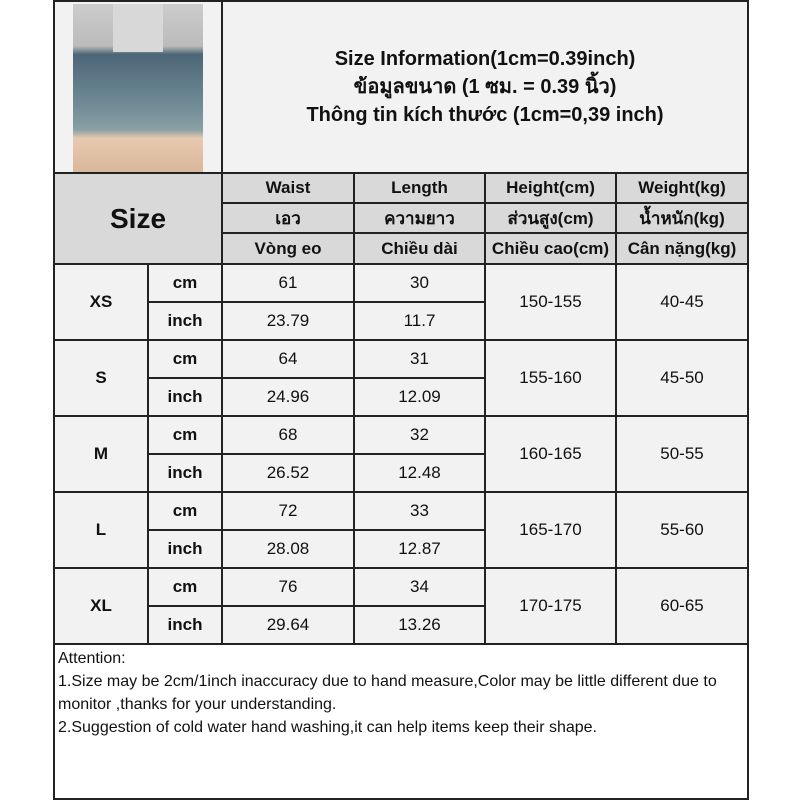 This screenshot has height=800, width=800. What do you see at coordinates (288, 283) in the screenshot?
I see `cell: 61` at bounding box center [288, 283].